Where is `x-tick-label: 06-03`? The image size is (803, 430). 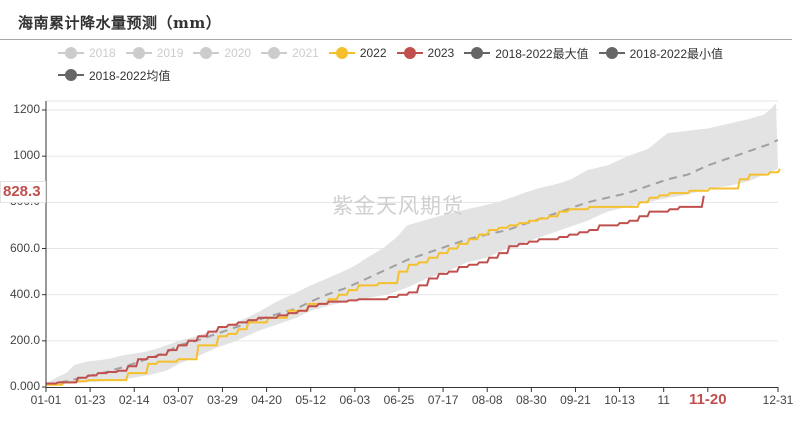
x-tick-label: 06-03 is located at coordinates (355, 400).